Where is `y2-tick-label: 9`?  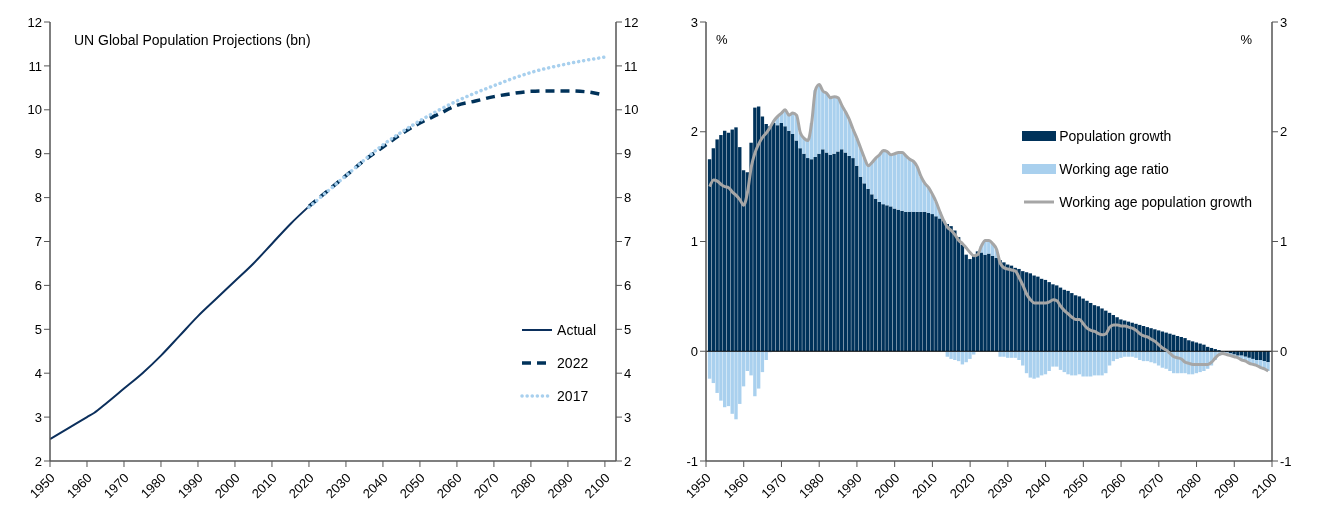 y2-tick-label: 9 is located at coordinates (628, 154).